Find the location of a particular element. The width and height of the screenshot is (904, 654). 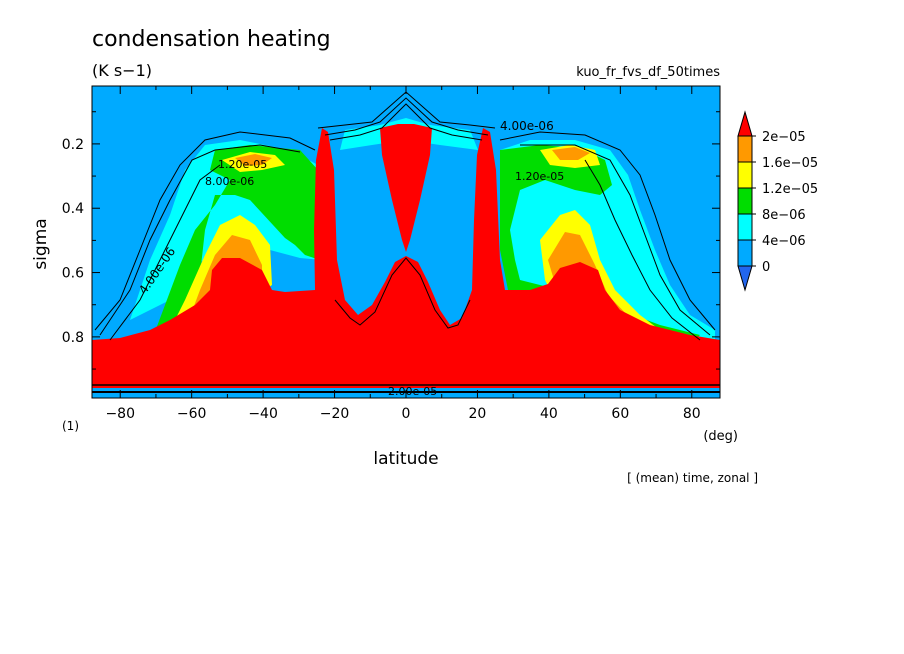

colorbar-label: 4e−06 is located at coordinates (784, 241).